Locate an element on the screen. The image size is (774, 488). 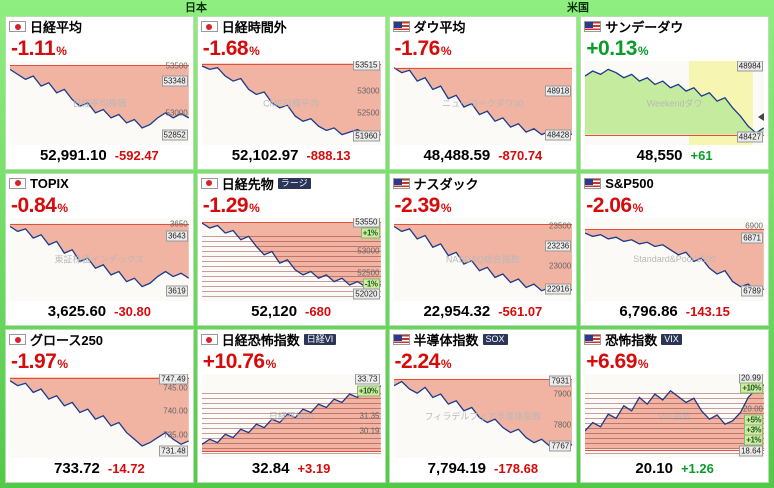
index-title: 恐怖指数 is located at coordinates (631, 341).